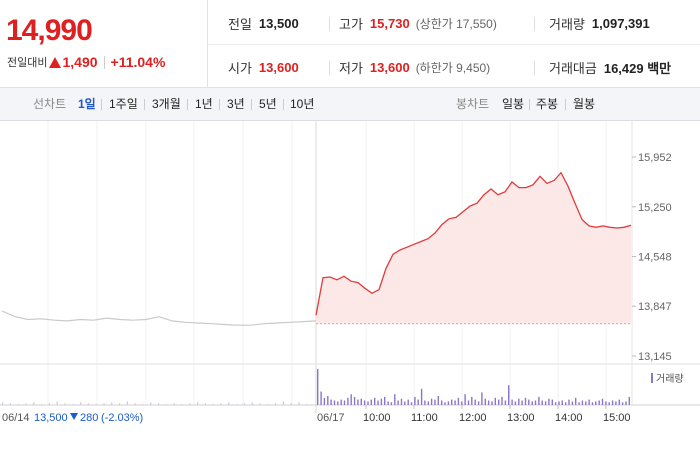 The width and height of the screenshot is (700, 450). What do you see at coordinates (80, 62) in the screenshot?
I see `change-amount: 1,490` at bounding box center [80, 62].